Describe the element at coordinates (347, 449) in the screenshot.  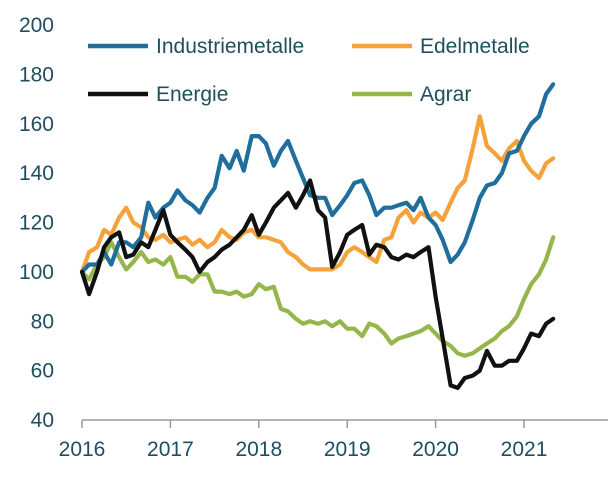
I see `x-tick-label: 2019` at that location.